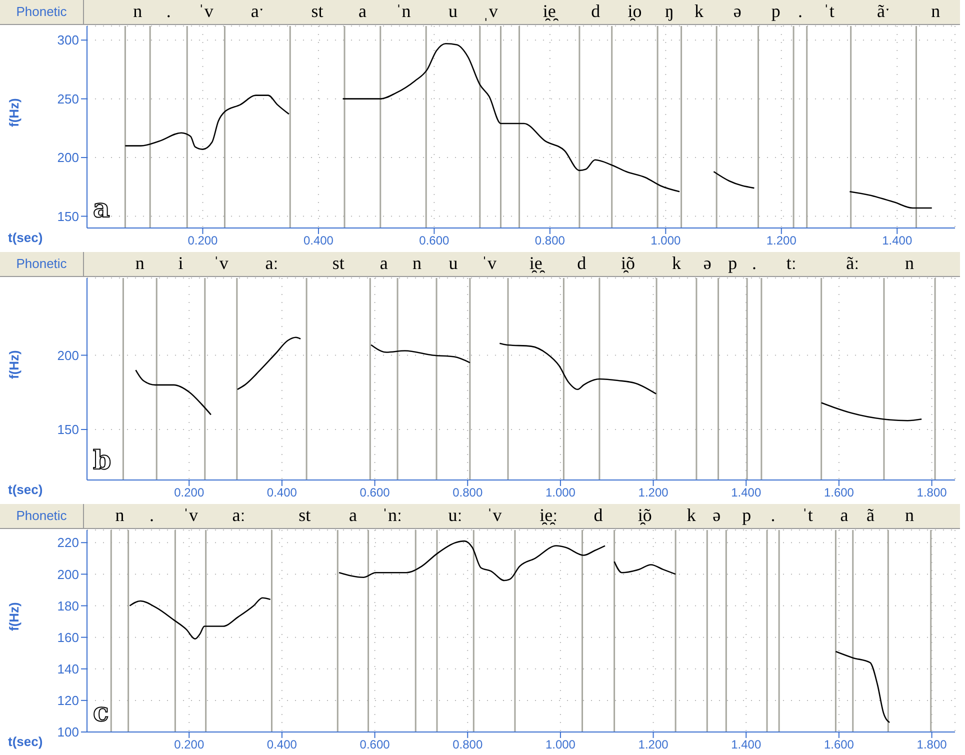 The image size is (965, 755). I want to click on y-tick-label: 140, so click(68, 668).